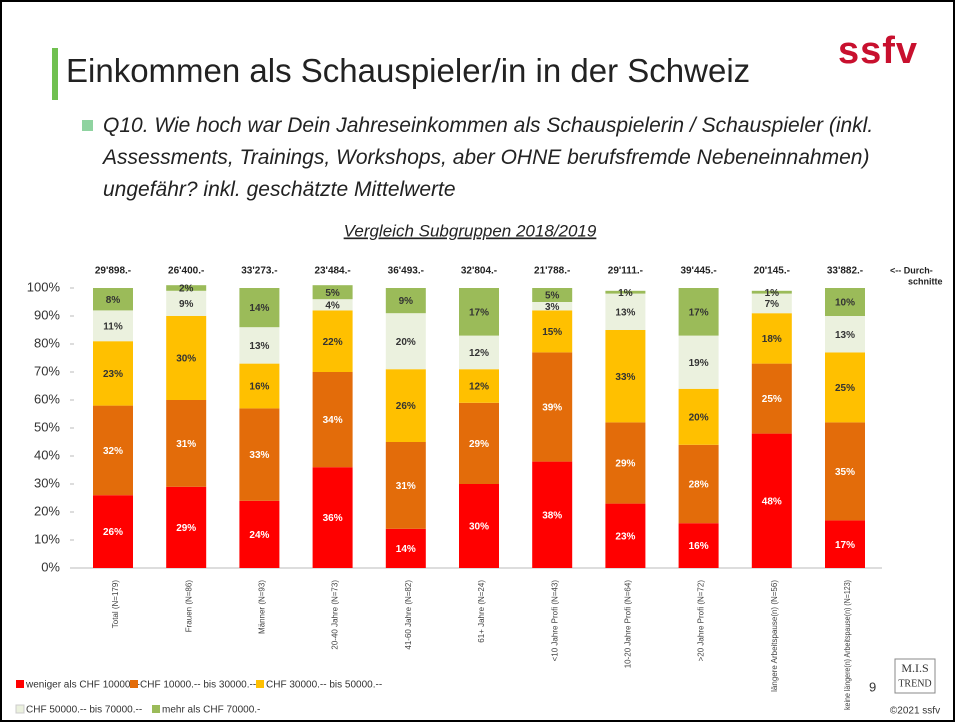 The height and width of the screenshot is (722, 955). I want to click on value-label: 19%, so click(699, 363).